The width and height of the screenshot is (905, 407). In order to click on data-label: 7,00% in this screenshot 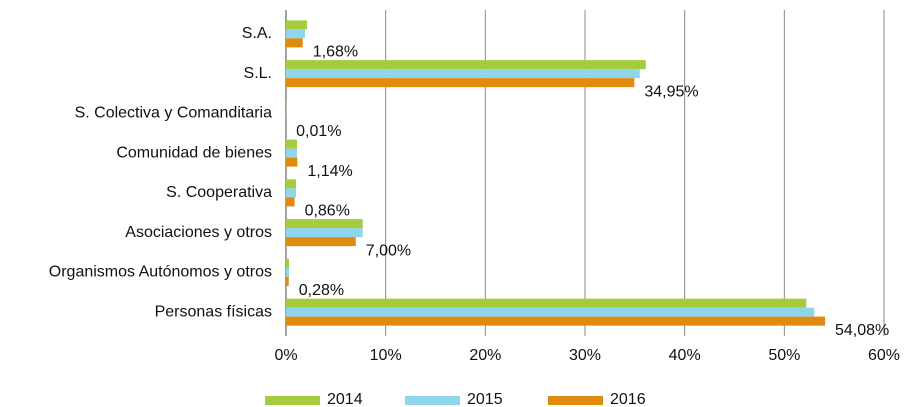, I will do `click(388, 250)`.